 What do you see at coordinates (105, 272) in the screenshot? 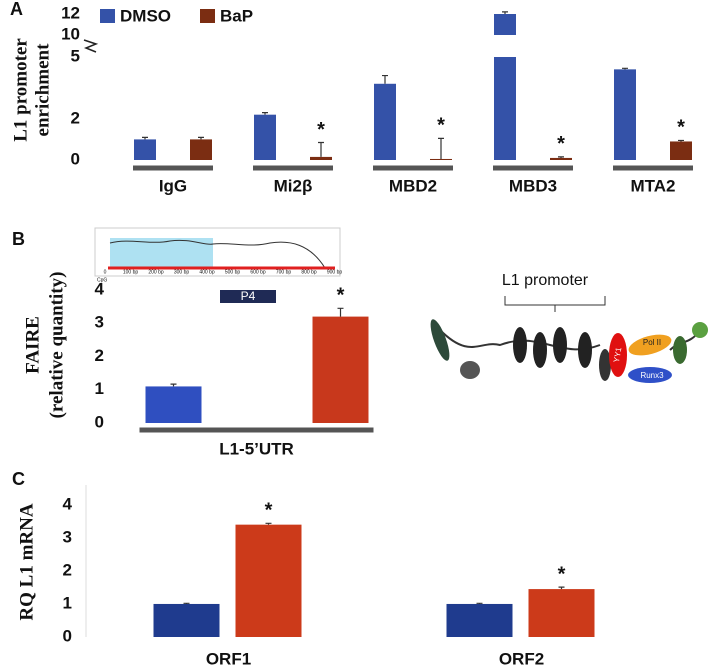
I see `inset-tick-label: 0` at bounding box center [105, 272].